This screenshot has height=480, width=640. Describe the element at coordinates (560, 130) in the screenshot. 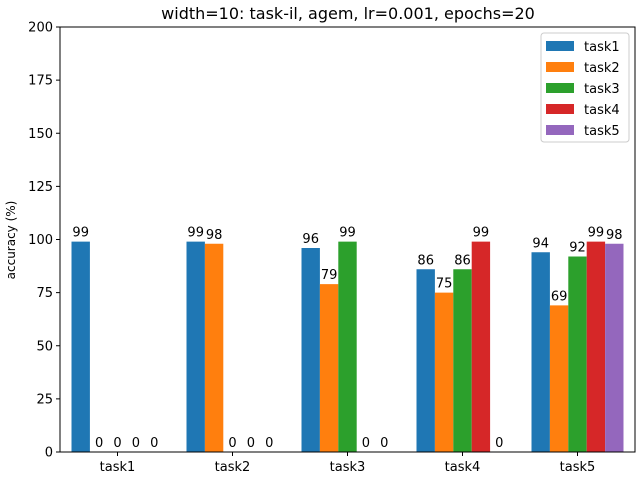

I see `legend-swatch-task5` at that location.